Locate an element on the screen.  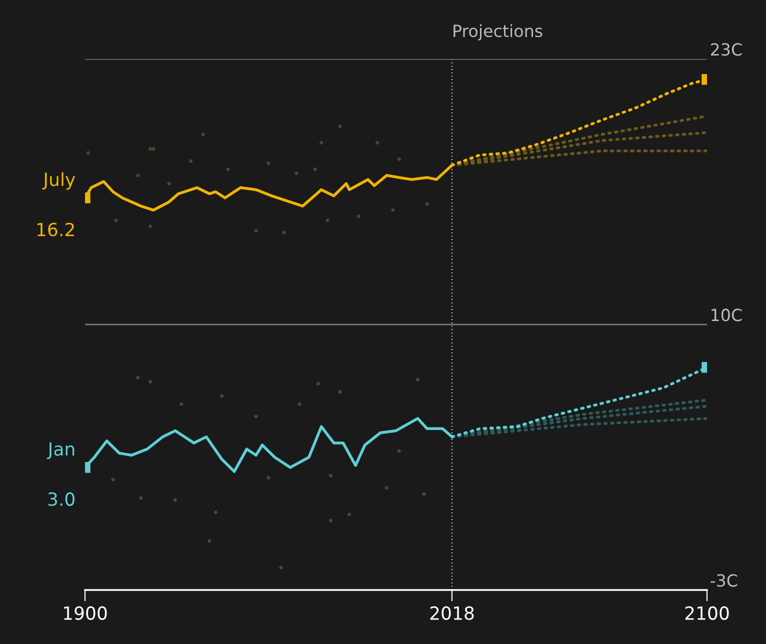
y-tick-label: 10C is located at coordinates (727, 315).